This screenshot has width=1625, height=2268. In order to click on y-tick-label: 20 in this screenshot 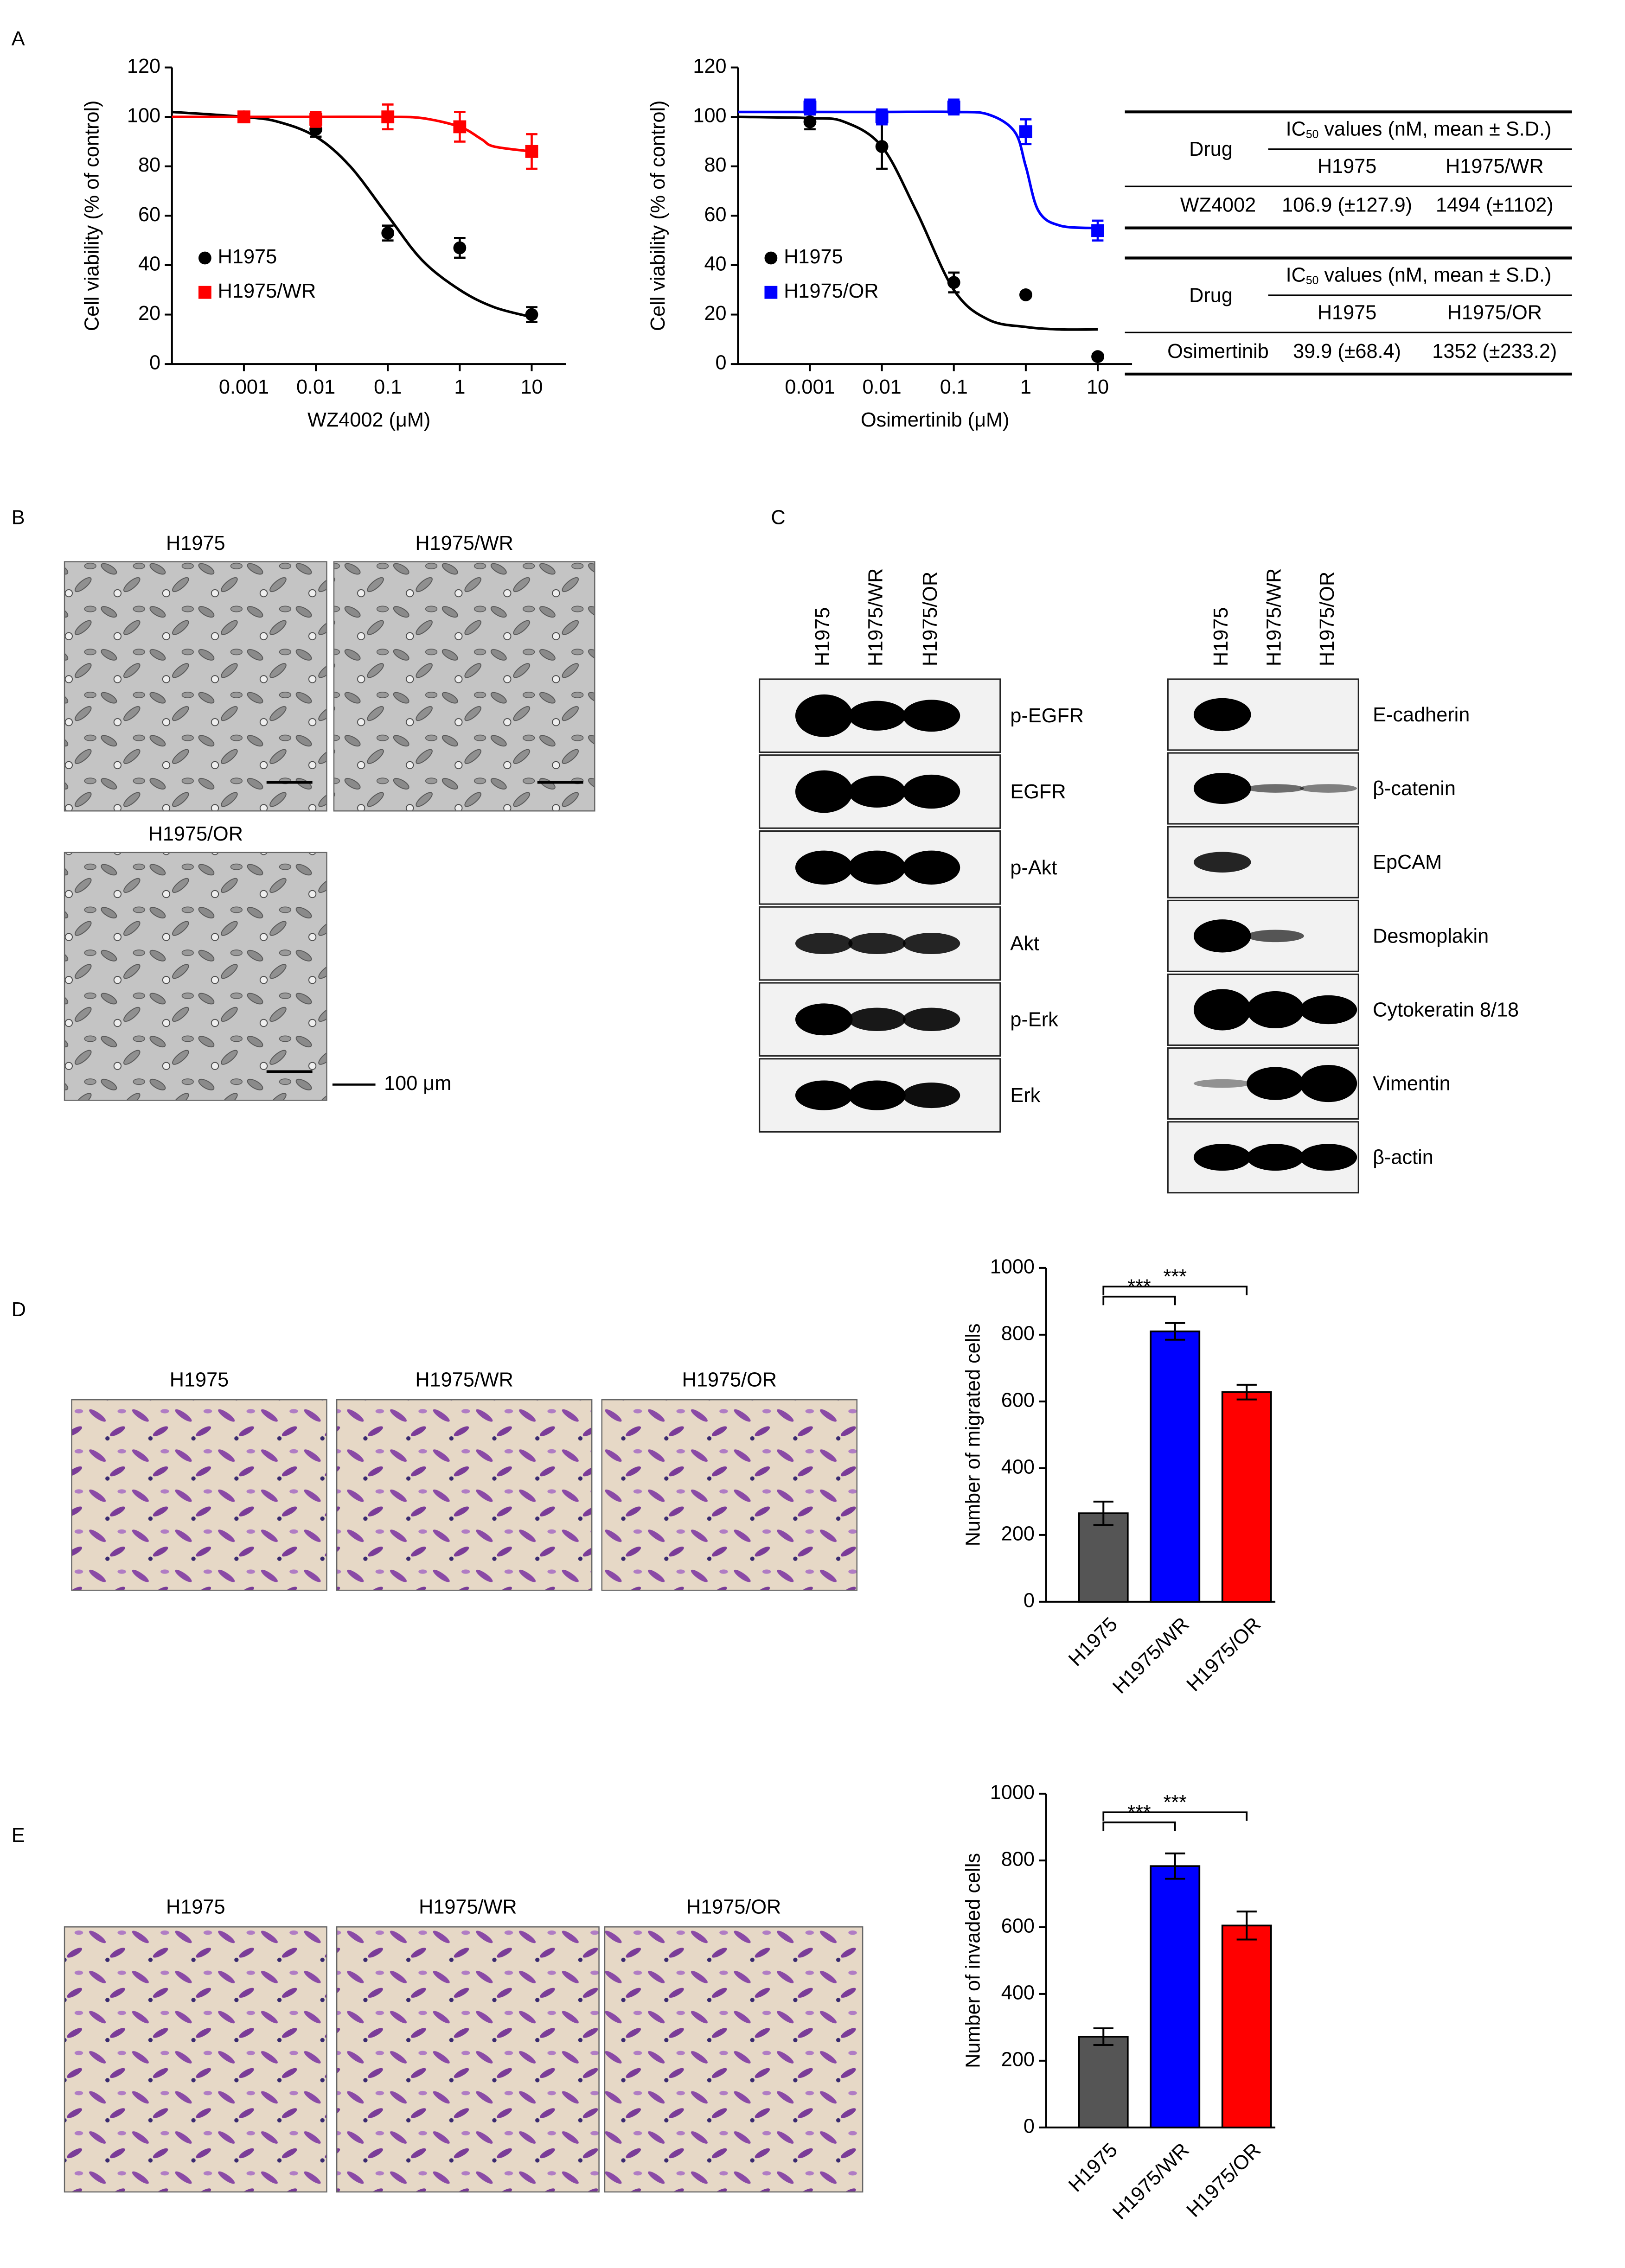, I will do `click(149, 313)`.